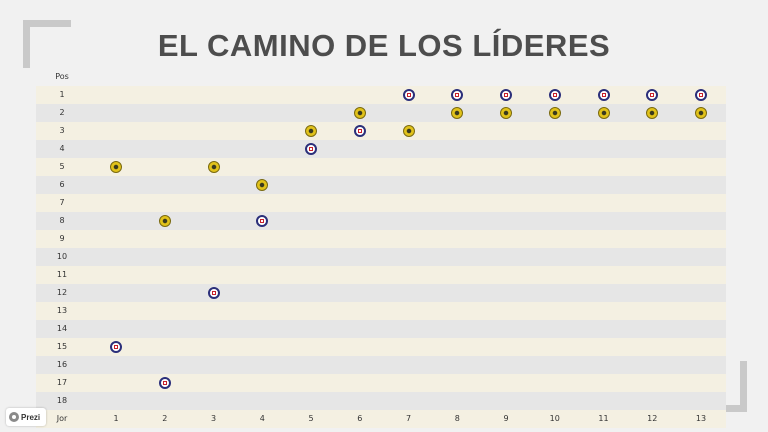 The image size is (768, 432). Describe the element at coordinates (381, 131) in the screenshot. I see `position-row: 3` at that location.